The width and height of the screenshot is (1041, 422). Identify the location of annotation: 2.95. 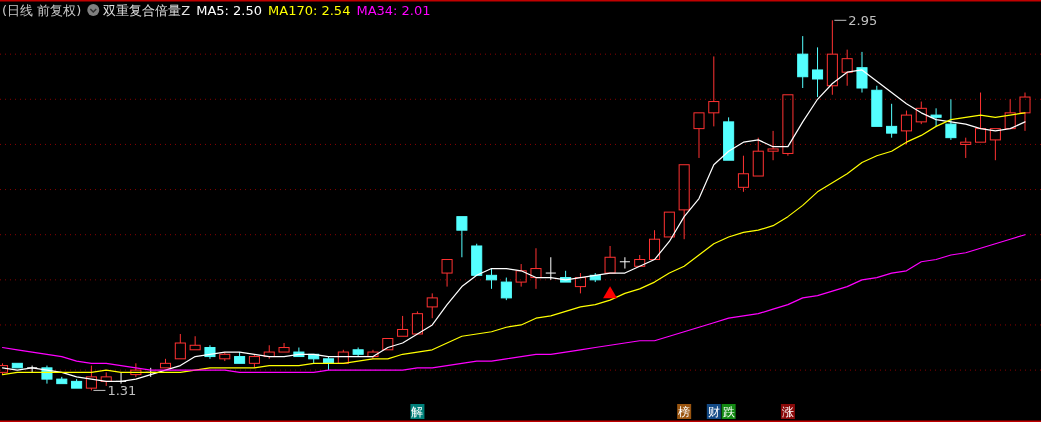
(863, 21).